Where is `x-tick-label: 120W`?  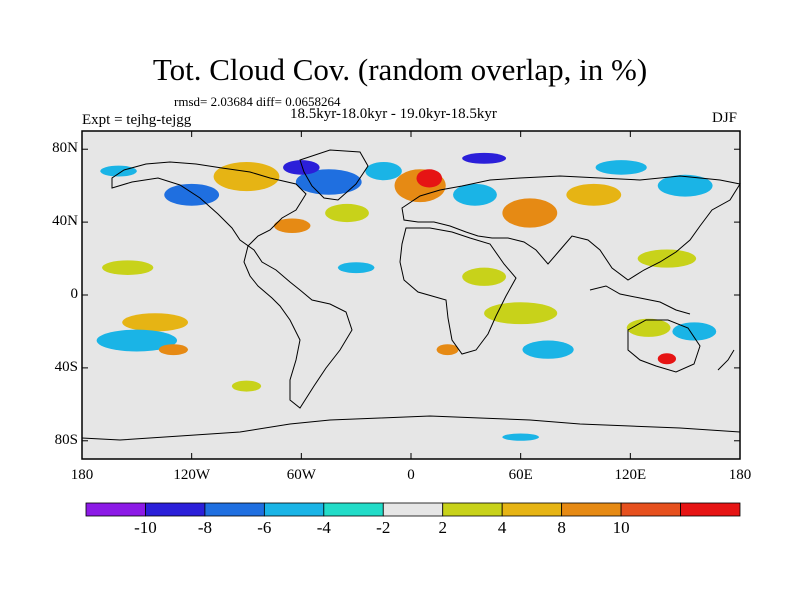
x-tick-label: 120W is located at coordinates (191, 475).